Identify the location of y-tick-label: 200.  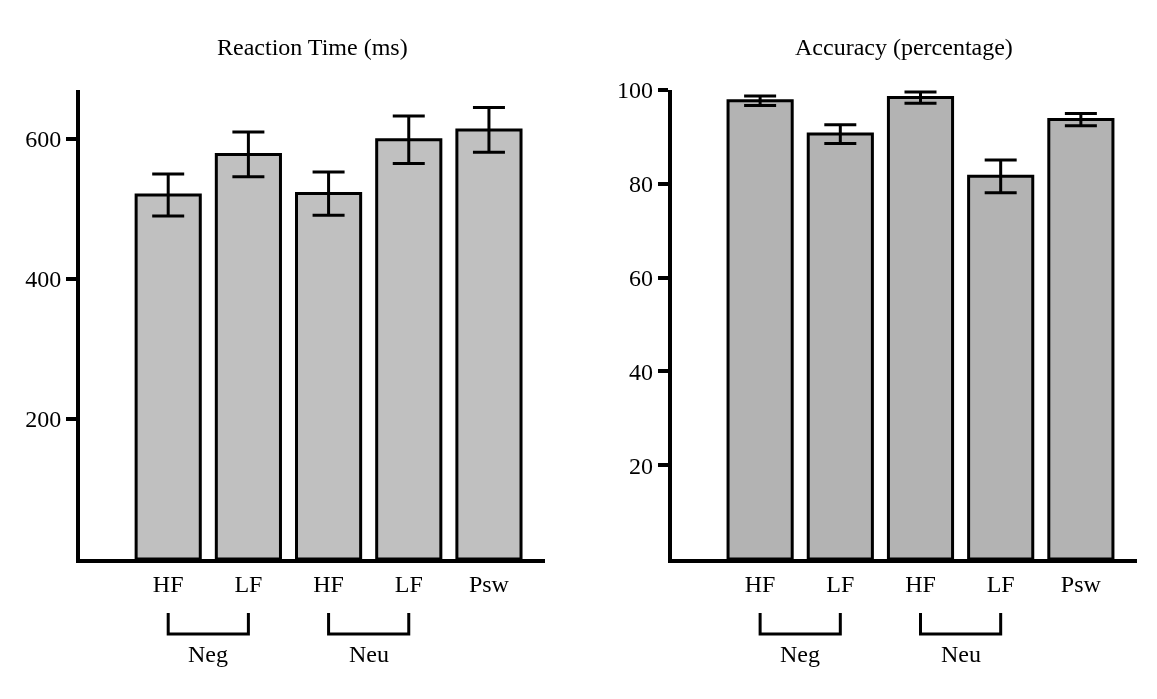
(43, 419).